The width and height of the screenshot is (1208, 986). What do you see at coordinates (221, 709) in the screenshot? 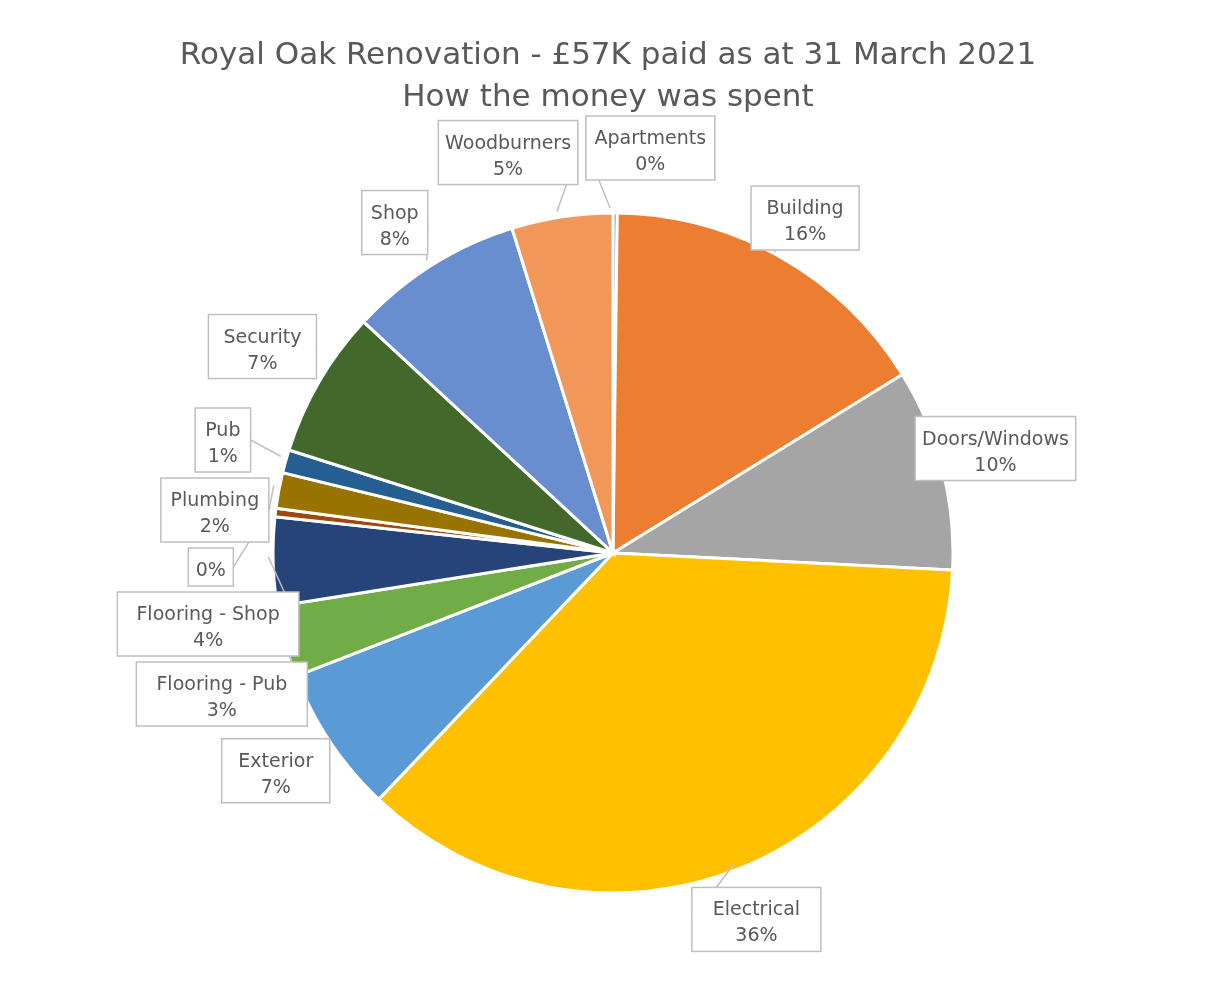
I see `data-label: 3%` at bounding box center [221, 709].